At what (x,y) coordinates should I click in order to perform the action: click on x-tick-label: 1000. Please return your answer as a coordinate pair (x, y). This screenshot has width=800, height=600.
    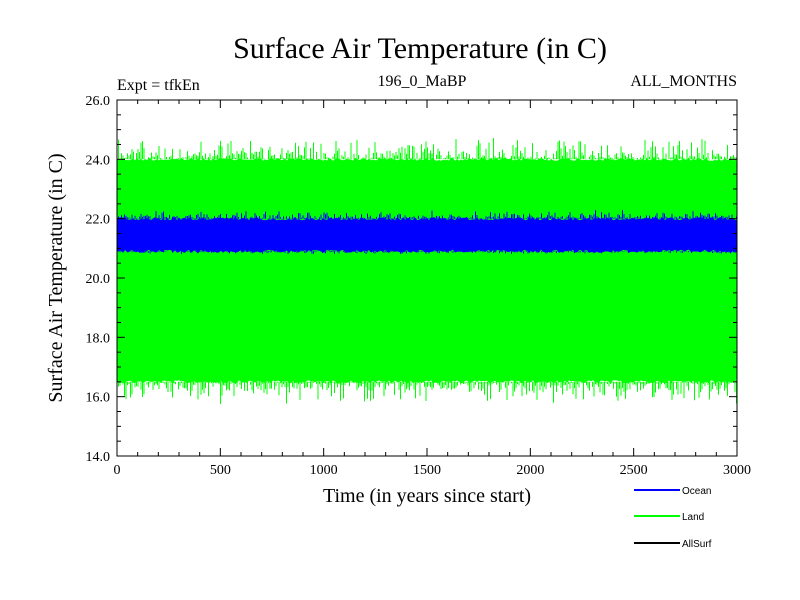
    Looking at the image, I should click on (324, 470).